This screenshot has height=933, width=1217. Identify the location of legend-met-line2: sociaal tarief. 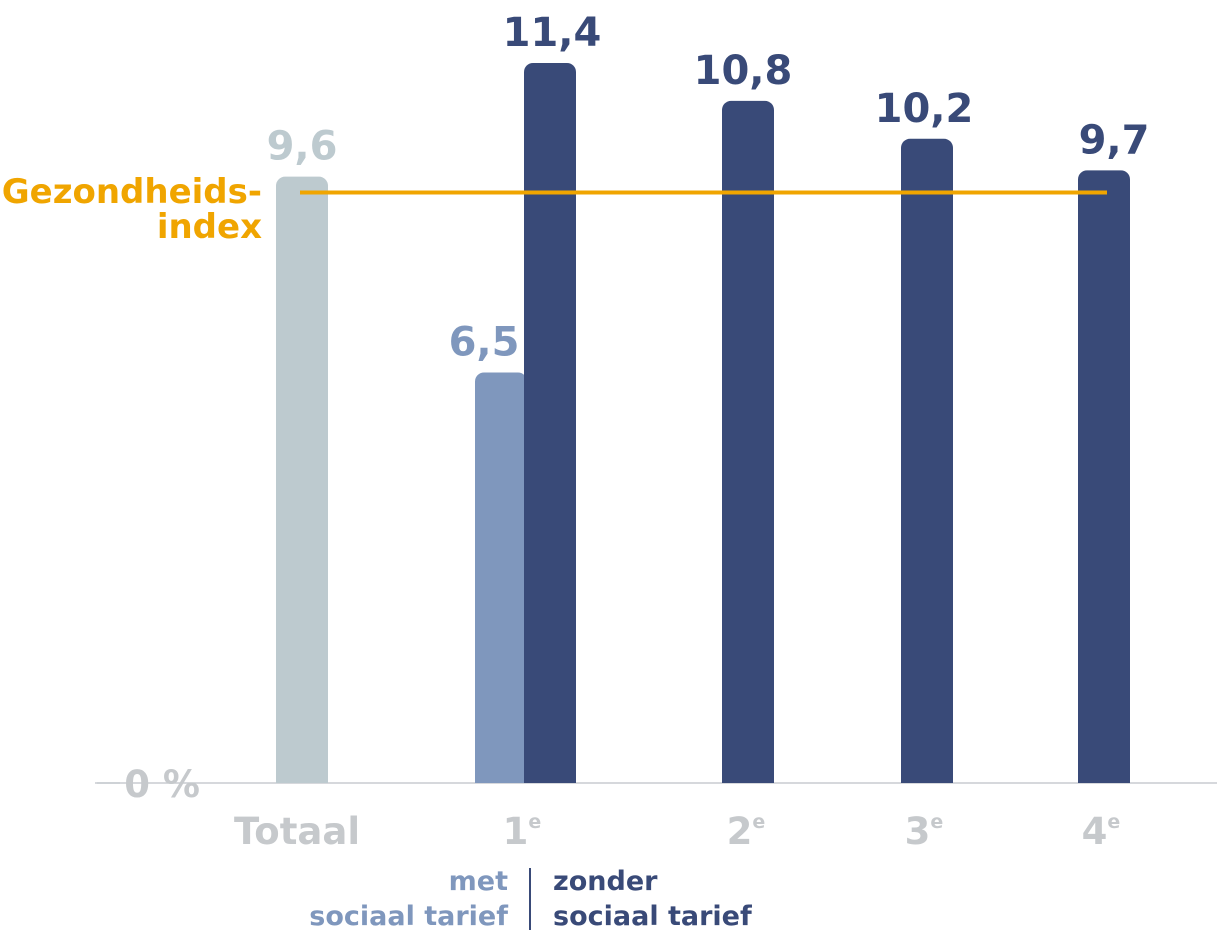
(408, 916).